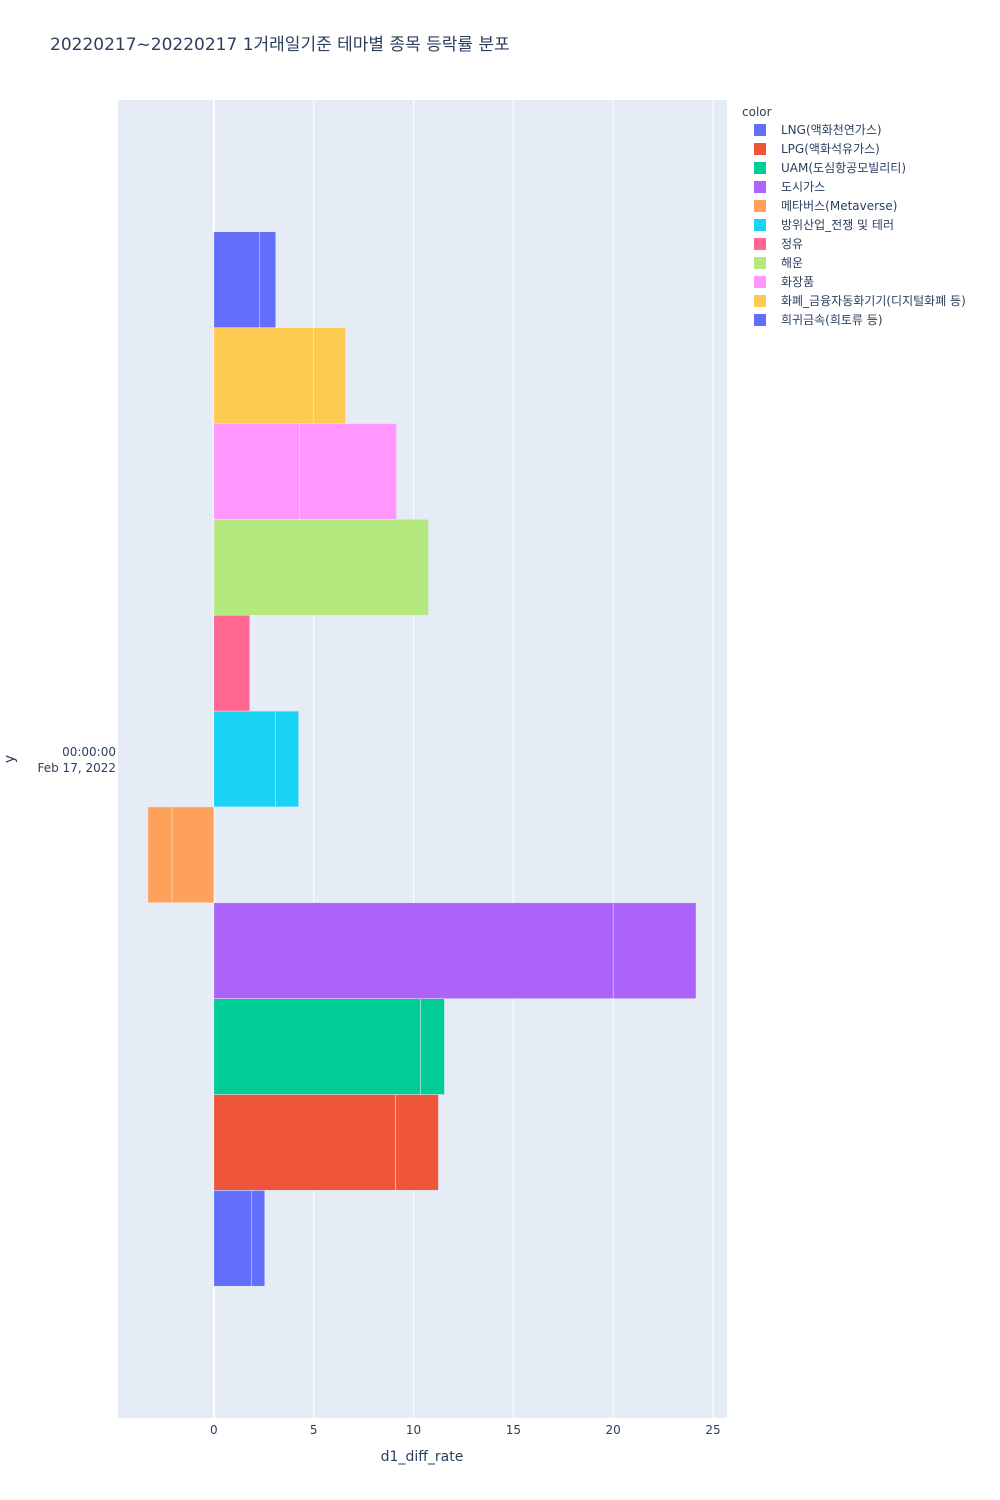  I want to click on chart-title: 20220217~20220217 1거래일기준 테마별 종목 등락률 분포, so click(280, 45).